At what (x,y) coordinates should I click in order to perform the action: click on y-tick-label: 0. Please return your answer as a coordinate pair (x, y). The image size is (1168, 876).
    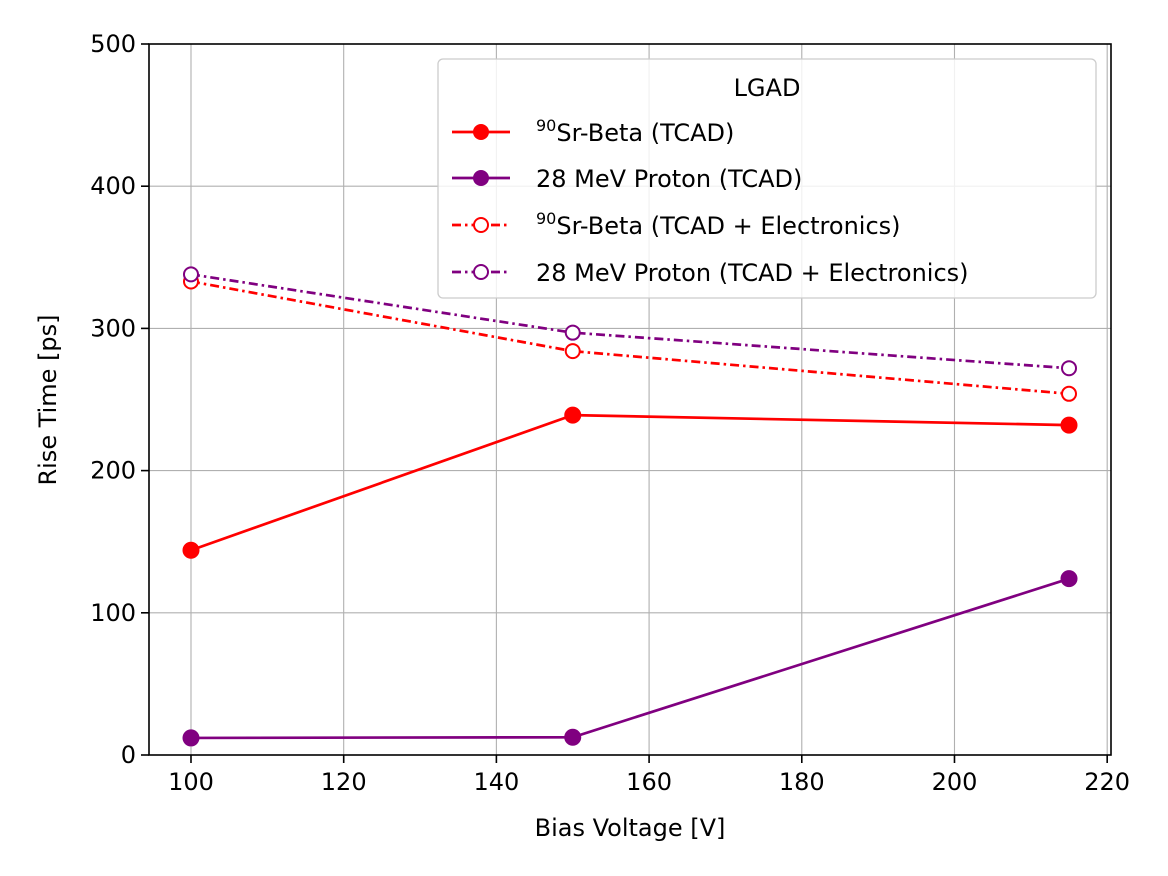
    Looking at the image, I should click on (128, 755).